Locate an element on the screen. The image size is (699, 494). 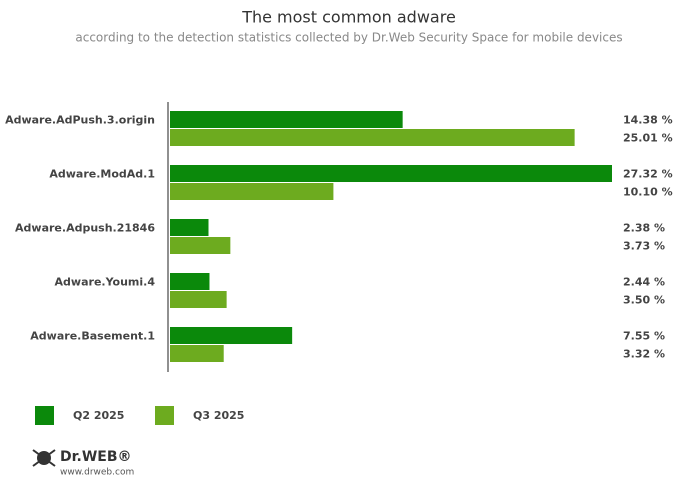
logo-text: Dr.WEB® is located at coordinates (96, 457).